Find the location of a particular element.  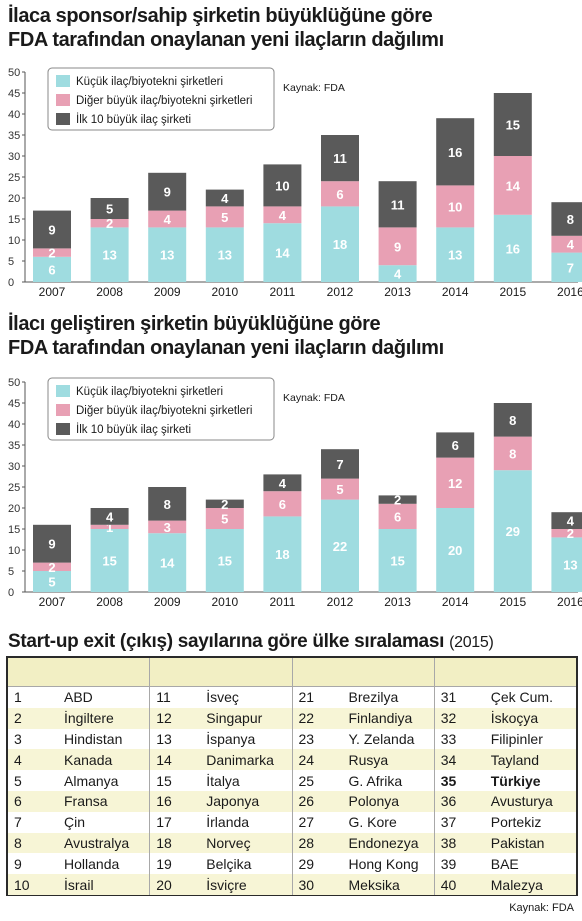

country-name: Kanada is located at coordinates (88, 759).